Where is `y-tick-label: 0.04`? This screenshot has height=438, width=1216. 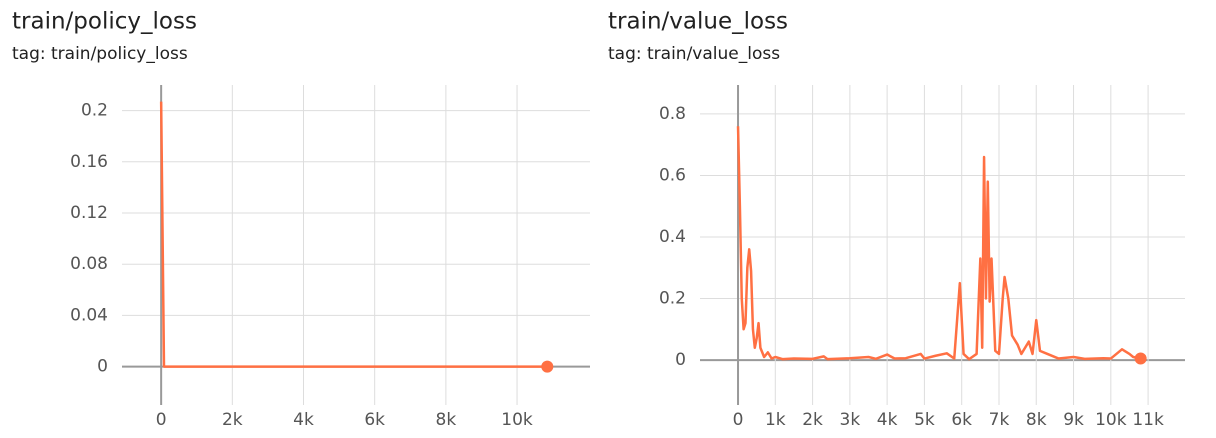 y-tick-label: 0.04 is located at coordinates (89, 315).